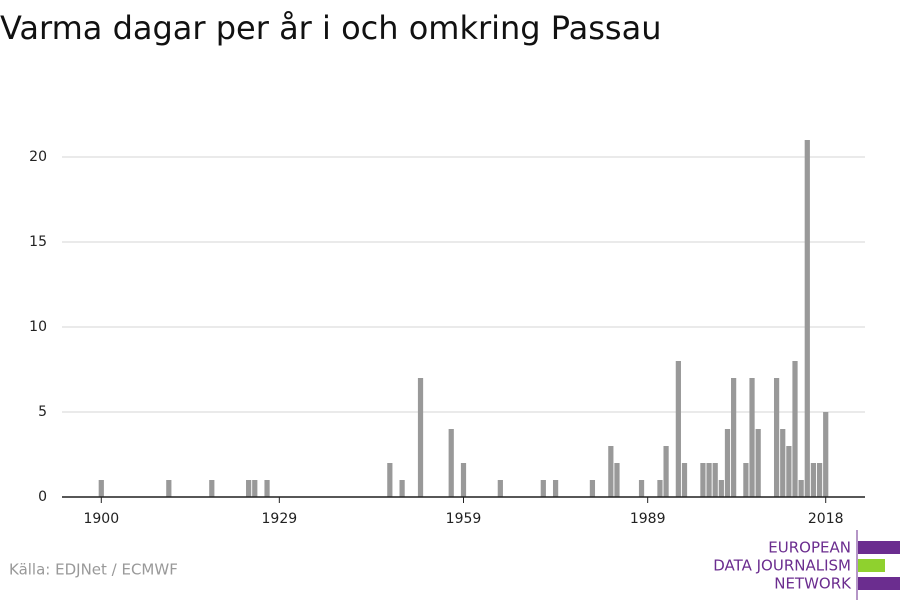  What do you see at coordinates (42, 412) in the screenshot?
I see `y-tick-label: 5` at bounding box center [42, 412].